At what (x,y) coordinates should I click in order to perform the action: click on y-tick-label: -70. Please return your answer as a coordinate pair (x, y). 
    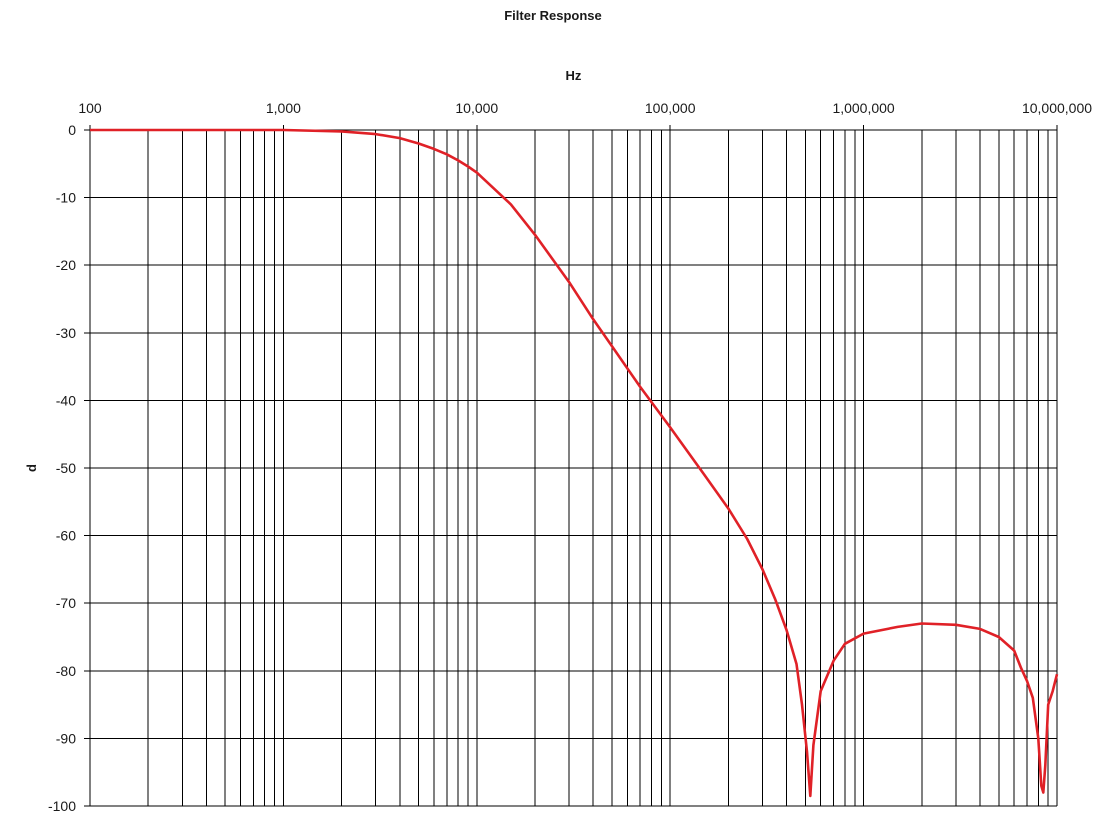
    Looking at the image, I should click on (66, 603).